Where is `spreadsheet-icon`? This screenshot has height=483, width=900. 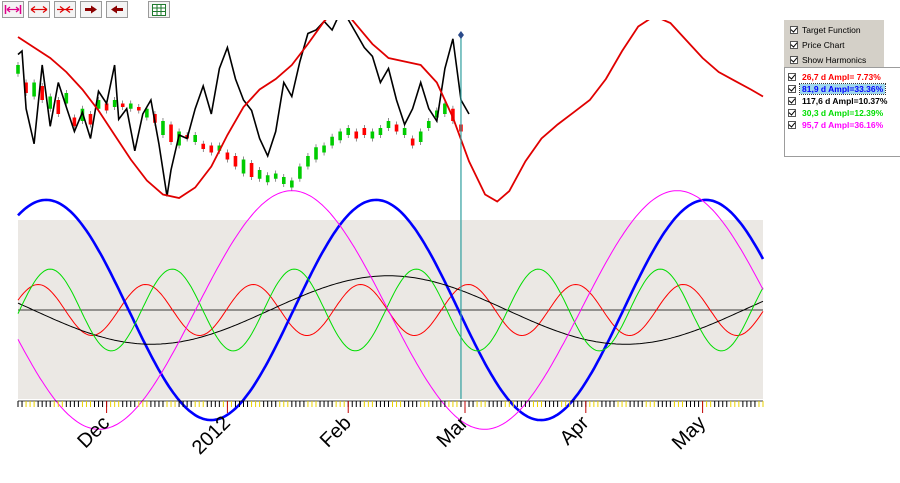
spreadsheet-icon is located at coordinates (159, 9).